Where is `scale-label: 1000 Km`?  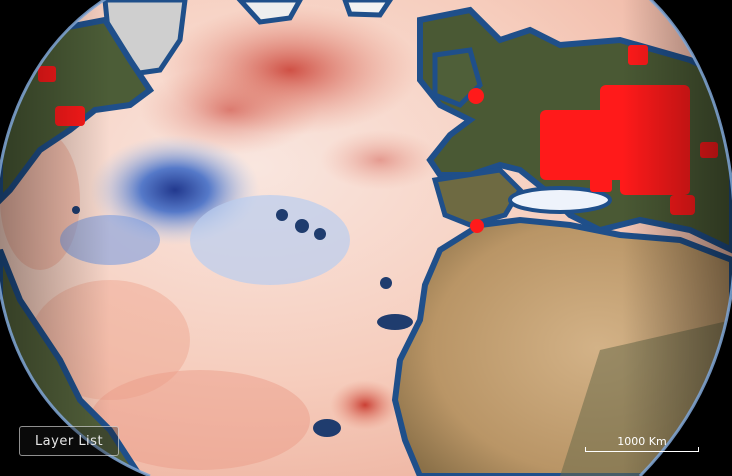
scale-label: 1000 Km is located at coordinates (642, 441).